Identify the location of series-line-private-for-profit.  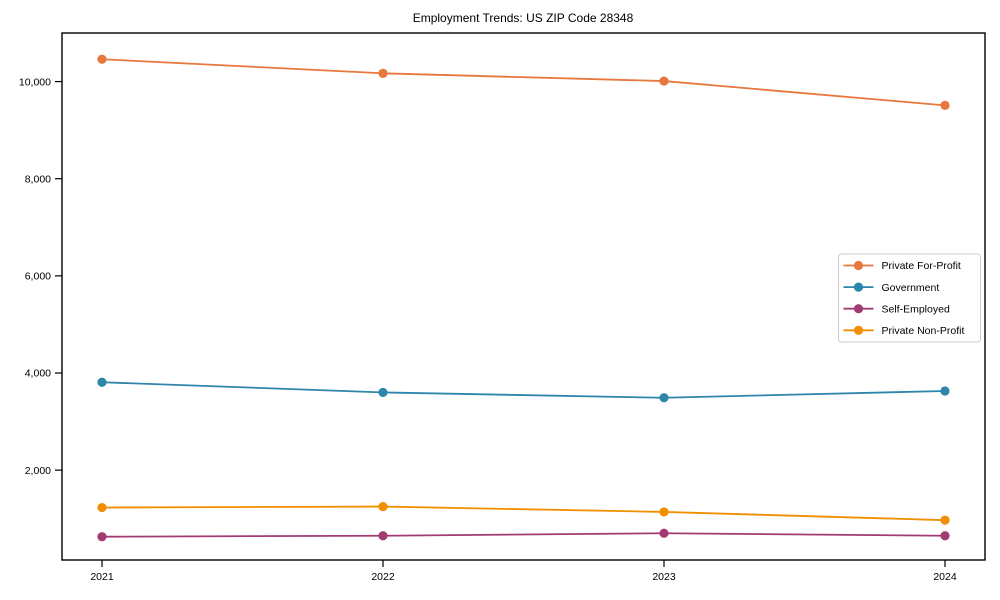
(523, 82).